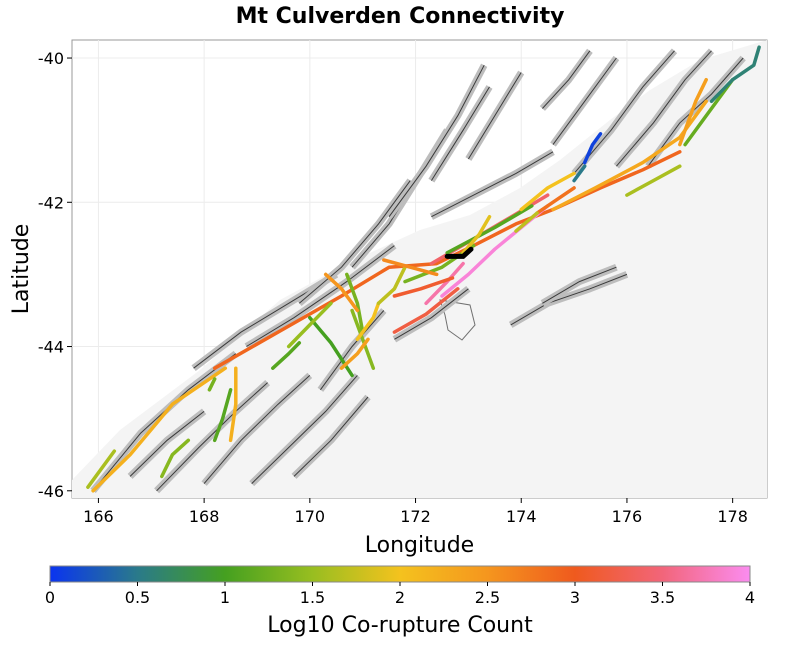  What do you see at coordinates (400, 597) in the screenshot?
I see `colorbar-tick-label: 2` at bounding box center [400, 597].